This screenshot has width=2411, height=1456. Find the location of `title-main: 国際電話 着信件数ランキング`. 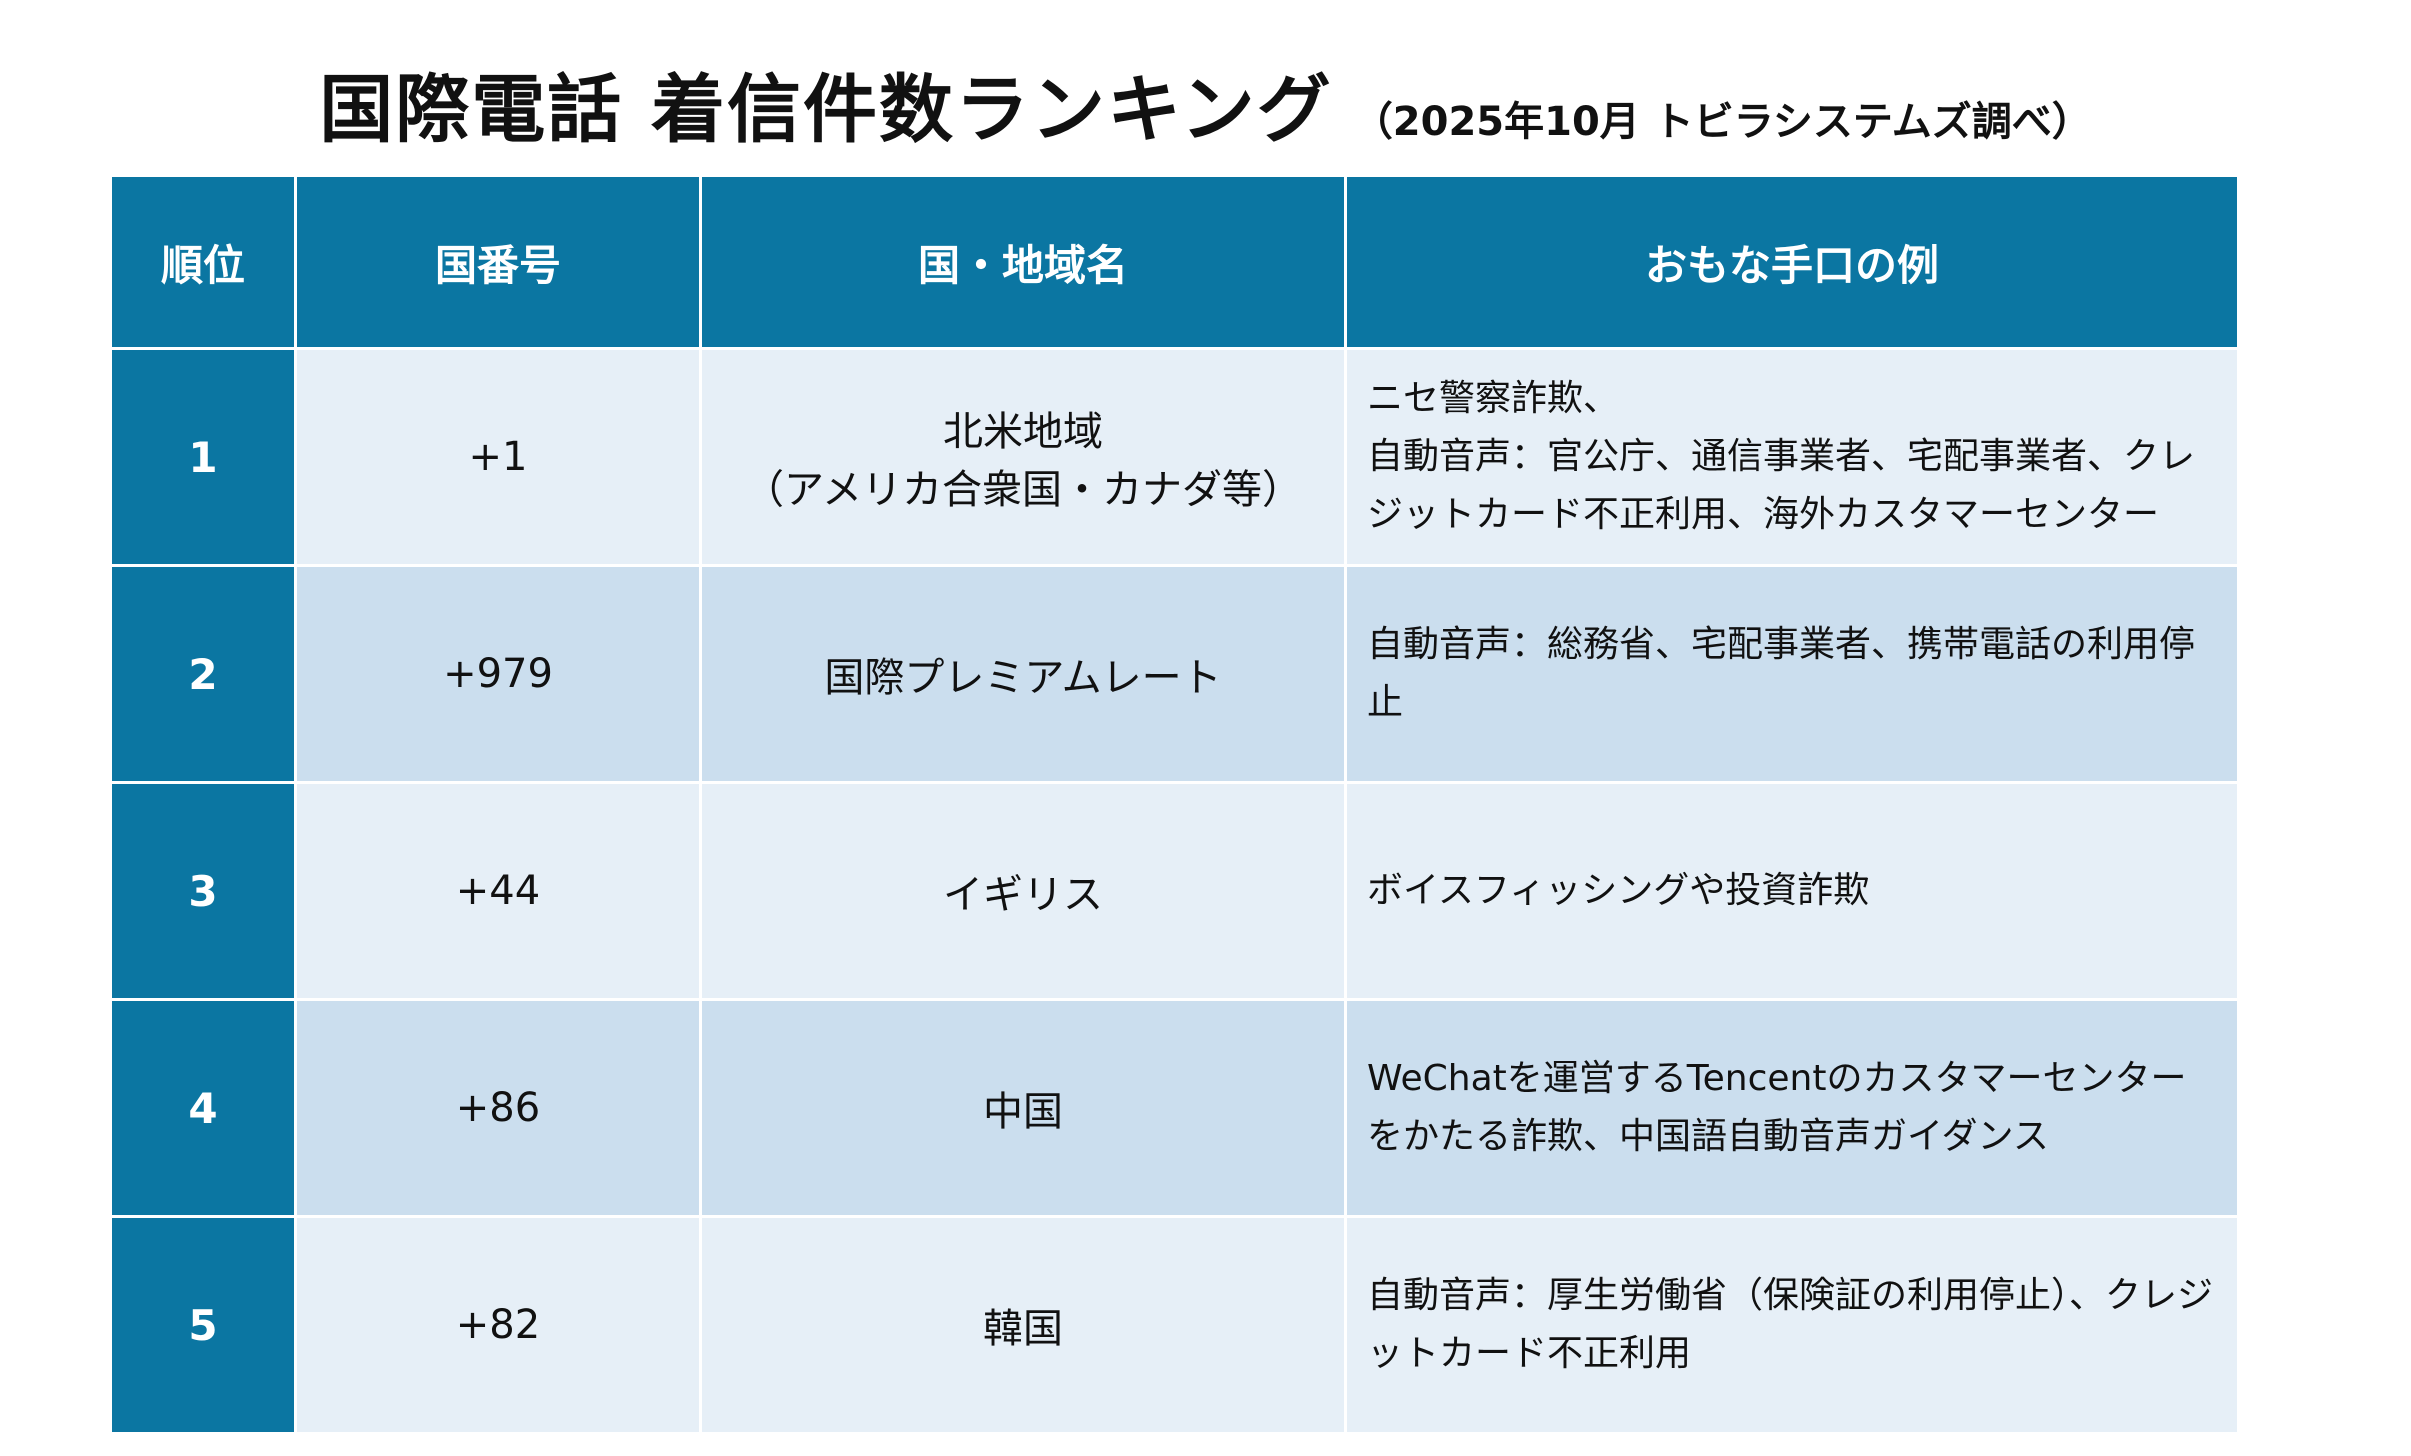

title-main: 国際電話 着信件数ランキング is located at coordinates (826, 110).